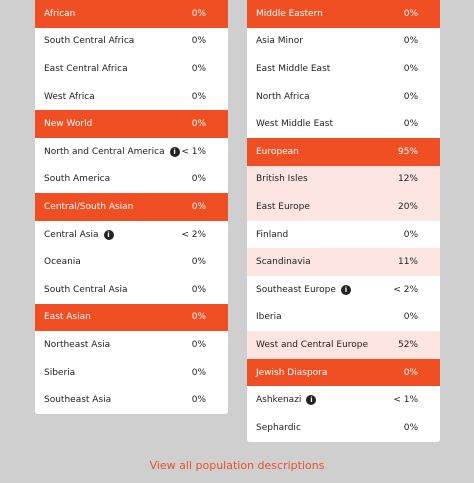 The image size is (474, 483). What do you see at coordinates (118, 400) in the screenshot?
I see `population-name-cell: Southeast Asia` at bounding box center [118, 400].